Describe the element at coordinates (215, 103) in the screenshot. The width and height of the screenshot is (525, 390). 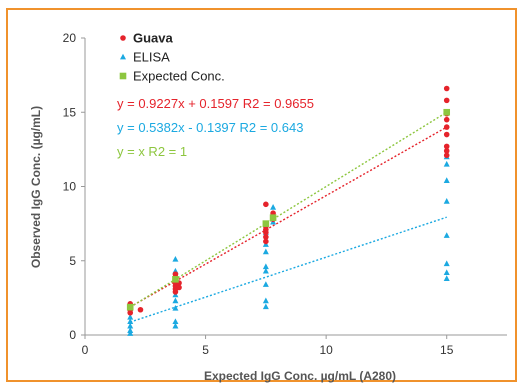
I see `trendline-equation: y = 0.9227x + 0.1597 R2 = 0.9655` at that location.